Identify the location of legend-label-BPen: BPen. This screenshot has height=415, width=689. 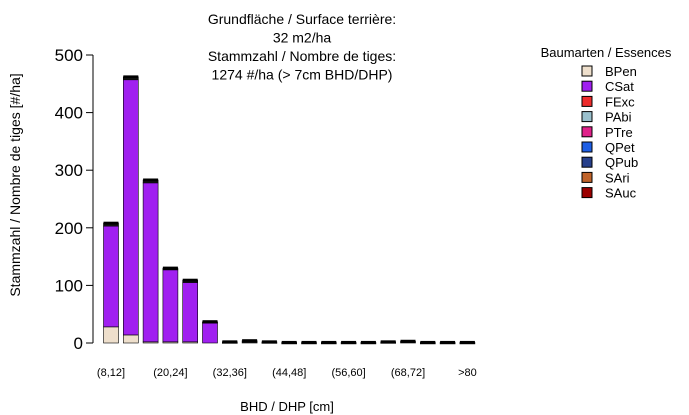
(621, 71).